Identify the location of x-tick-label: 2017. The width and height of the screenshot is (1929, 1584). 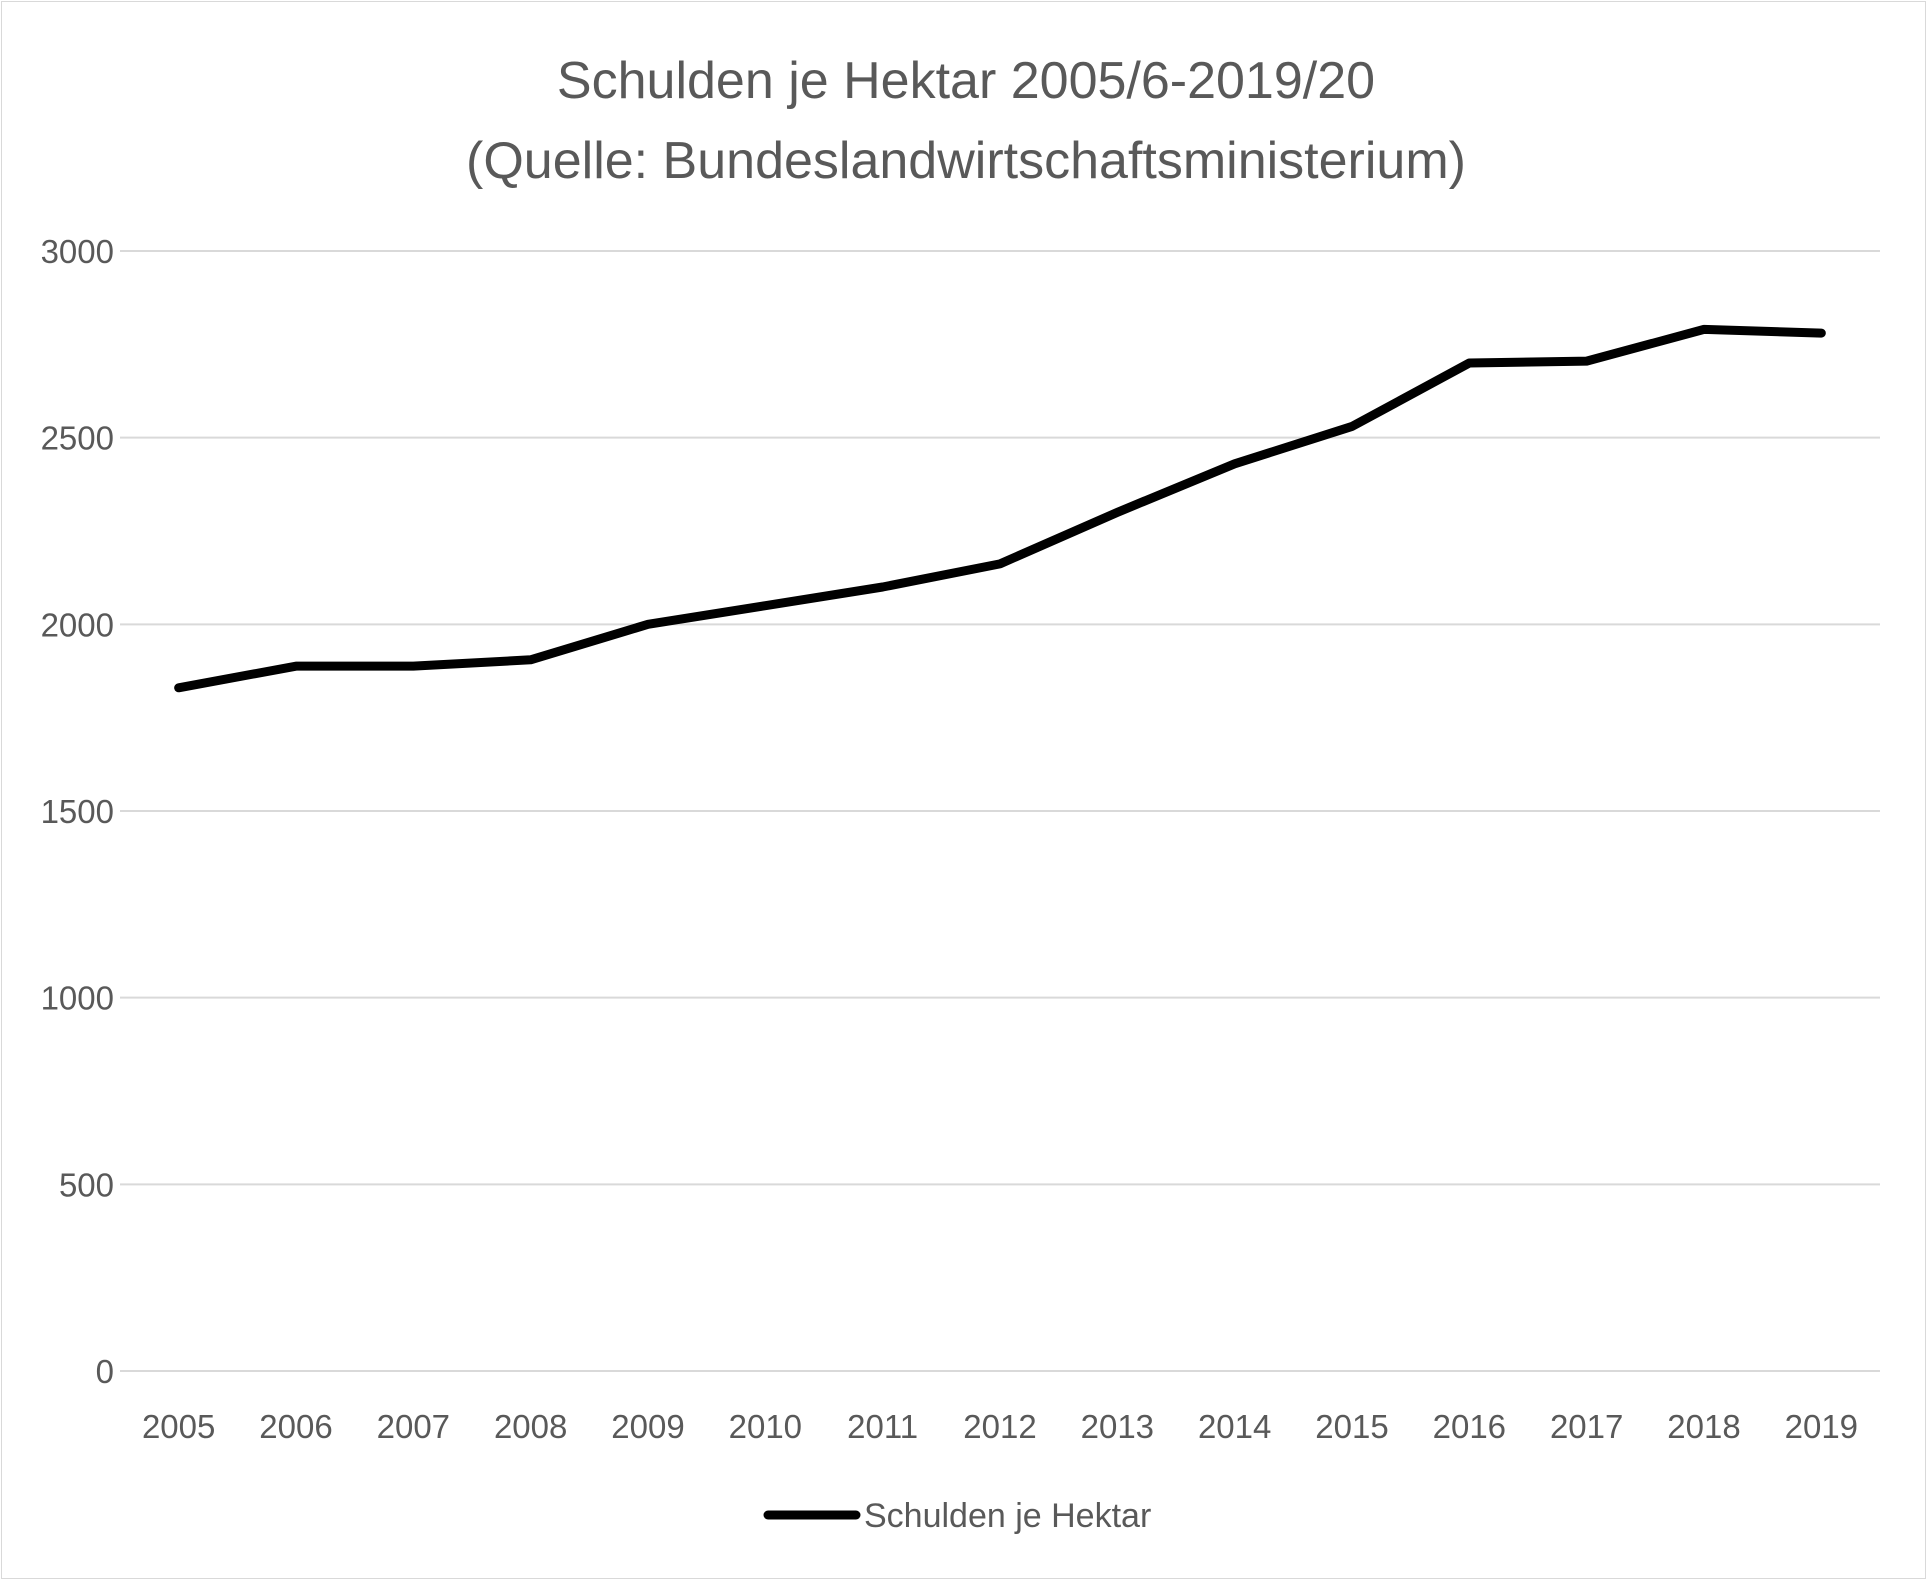
(1586, 1426).